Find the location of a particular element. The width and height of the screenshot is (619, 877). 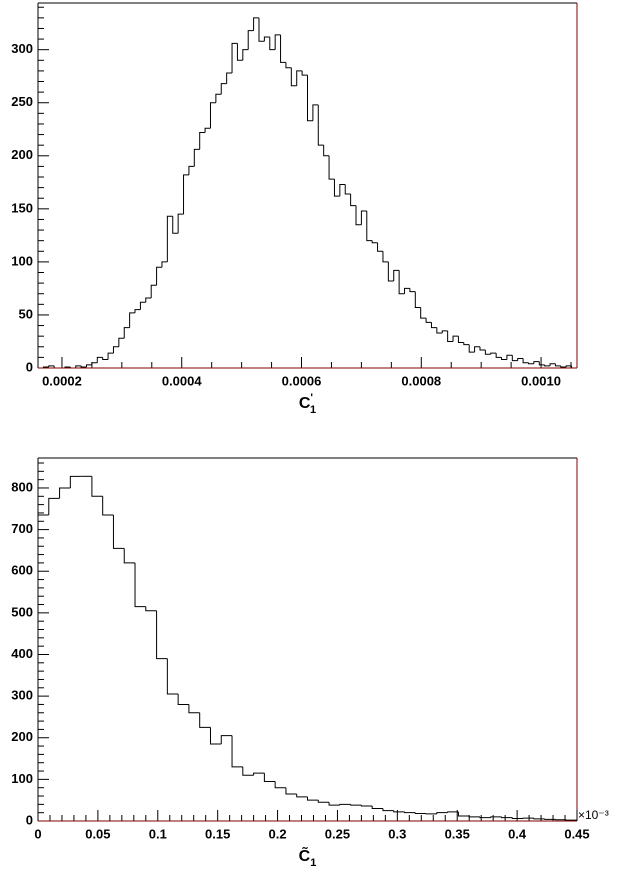

x-tick-label: 0.3 is located at coordinates (397, 833).